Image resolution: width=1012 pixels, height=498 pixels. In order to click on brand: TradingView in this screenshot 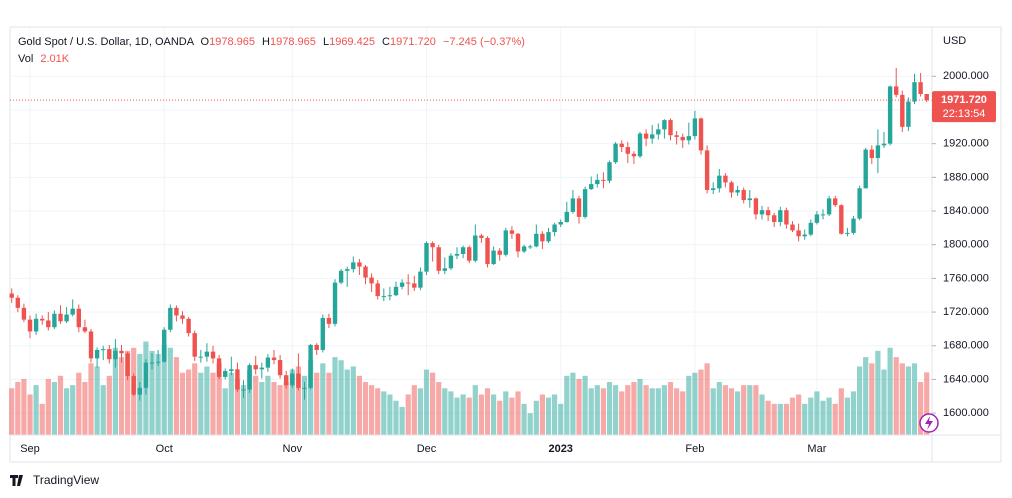, I will do `click(66, 480)`.